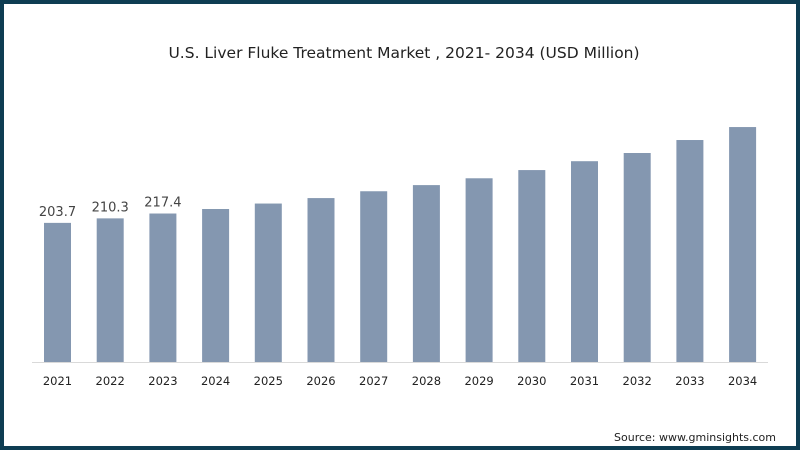 This screenshot has width=800, height=450. What do you see at coordinates (689, 381) in the screenshot?
I see `x-tick-label: 2033` at bounding box center [689, 381].